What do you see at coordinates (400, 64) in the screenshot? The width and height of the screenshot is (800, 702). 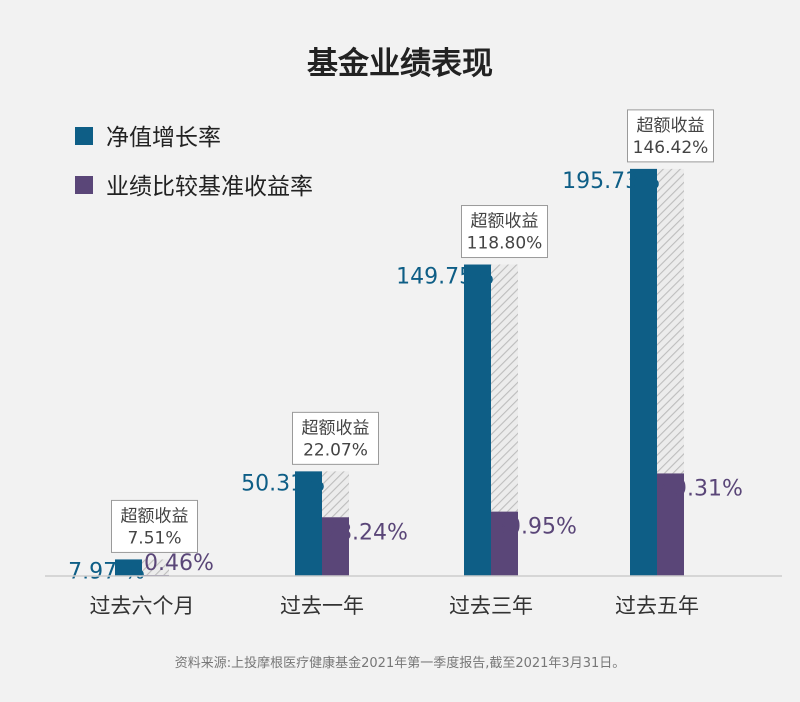 I see `chart-title: 基金业绩表现` at bounding box center [400, 64].